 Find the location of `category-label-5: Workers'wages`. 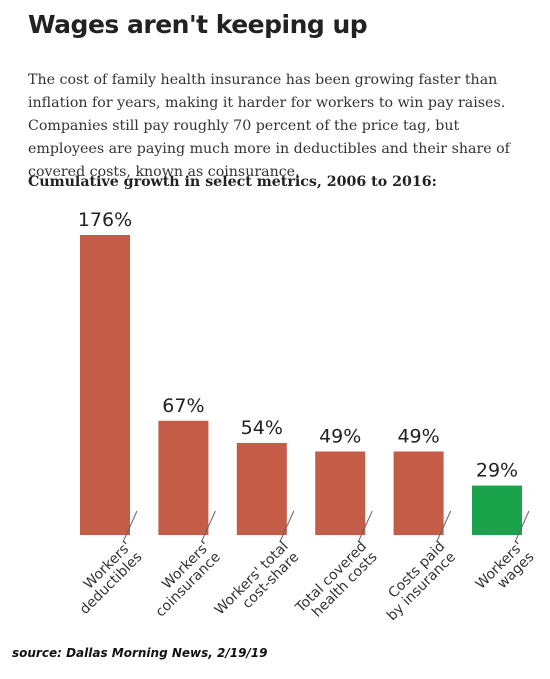

category-label-5: Workers'wages is located at coordinates (505, 571).